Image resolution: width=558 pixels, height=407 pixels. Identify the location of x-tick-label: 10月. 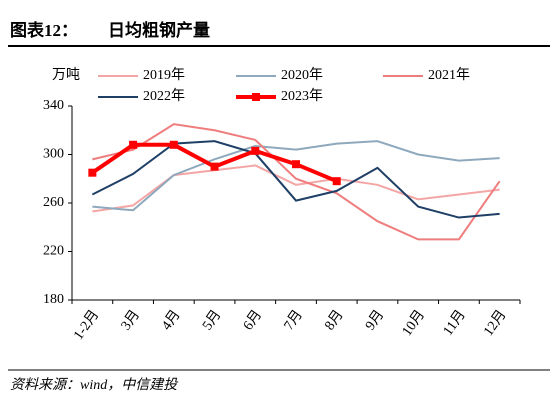
(413, 323).